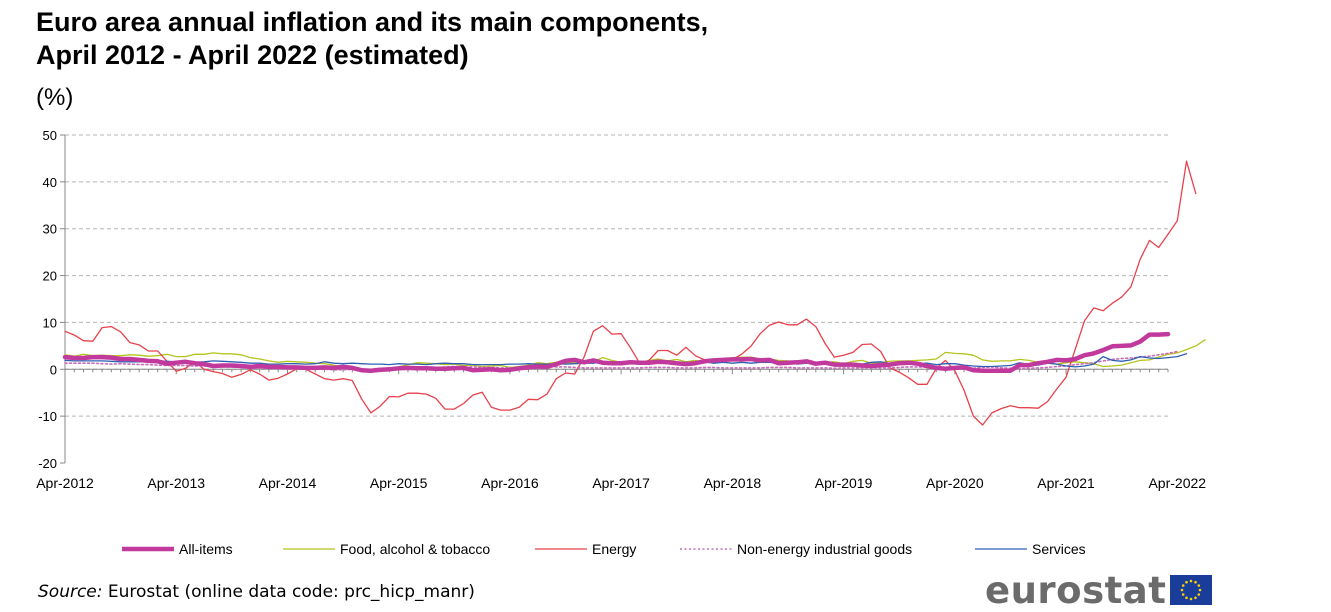  Describe the element at coordinates (955, 483) in the screenshot. I see `x-tick-label: Apr-2020` at that location.